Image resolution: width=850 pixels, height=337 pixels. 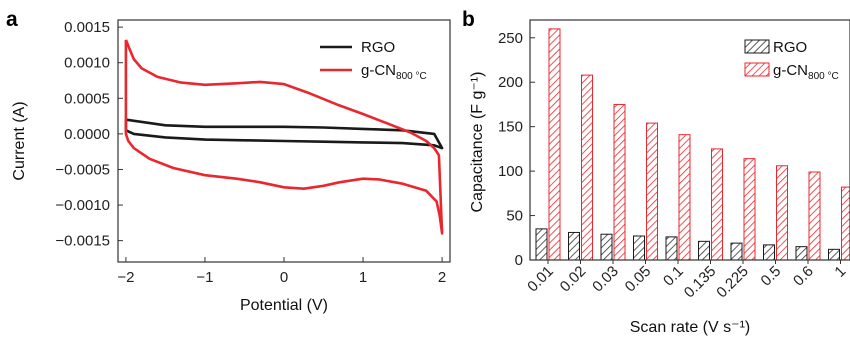 I want to click on panel-b-legend-text-gcn: g-CN, so click(x=790, y=70).